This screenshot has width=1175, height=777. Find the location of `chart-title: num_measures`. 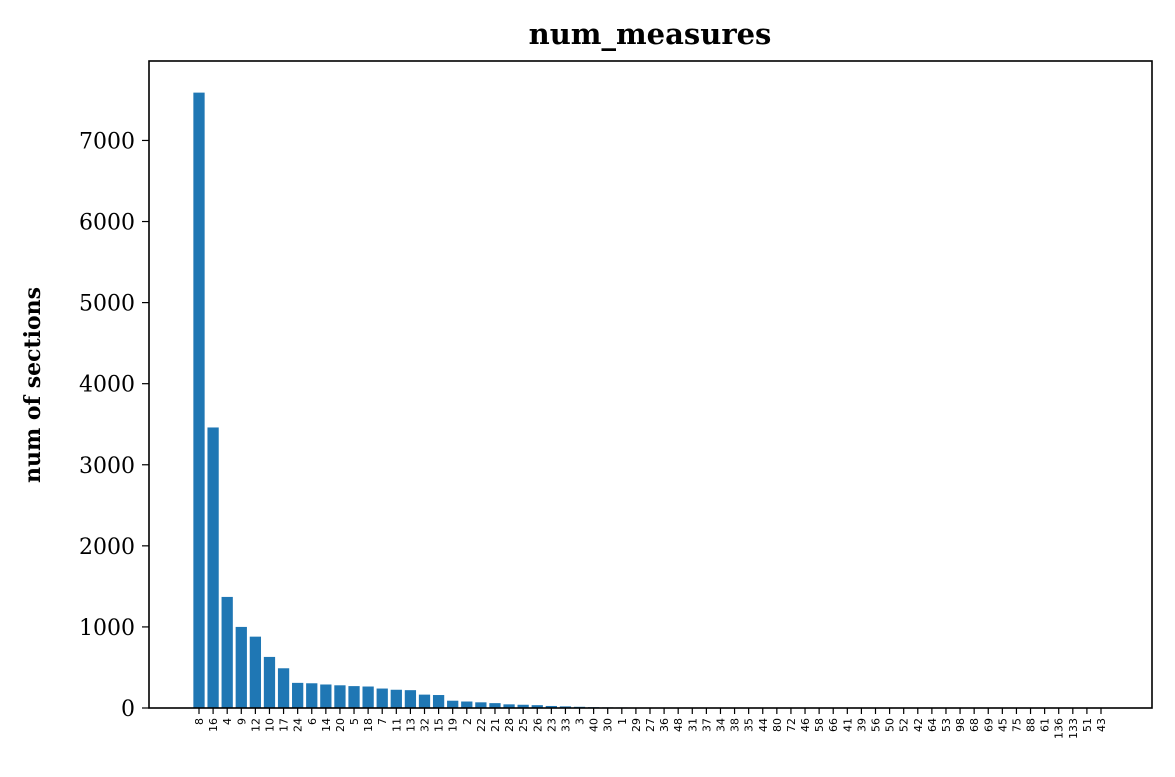

chart-title: num_measures is located at coordinates (650, 34).